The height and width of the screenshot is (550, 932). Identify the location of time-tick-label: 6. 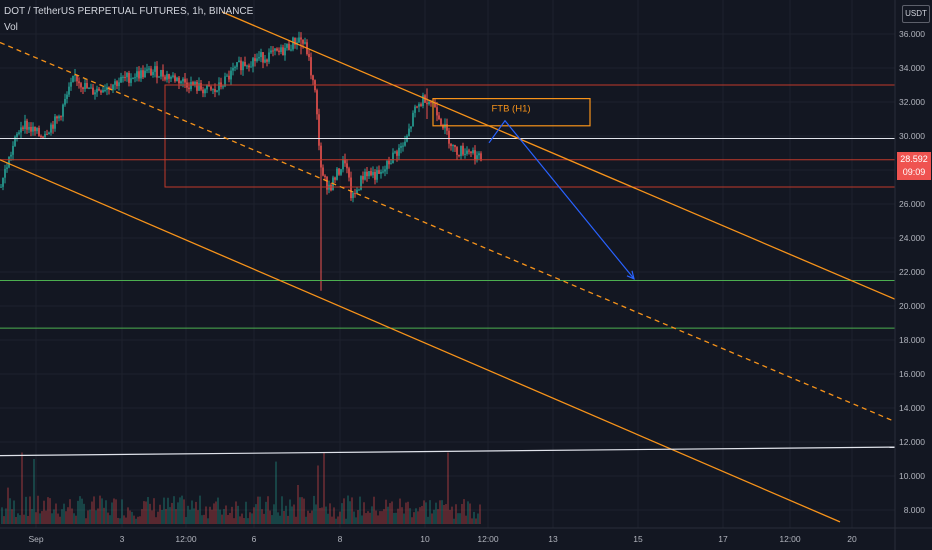
(254, 539).